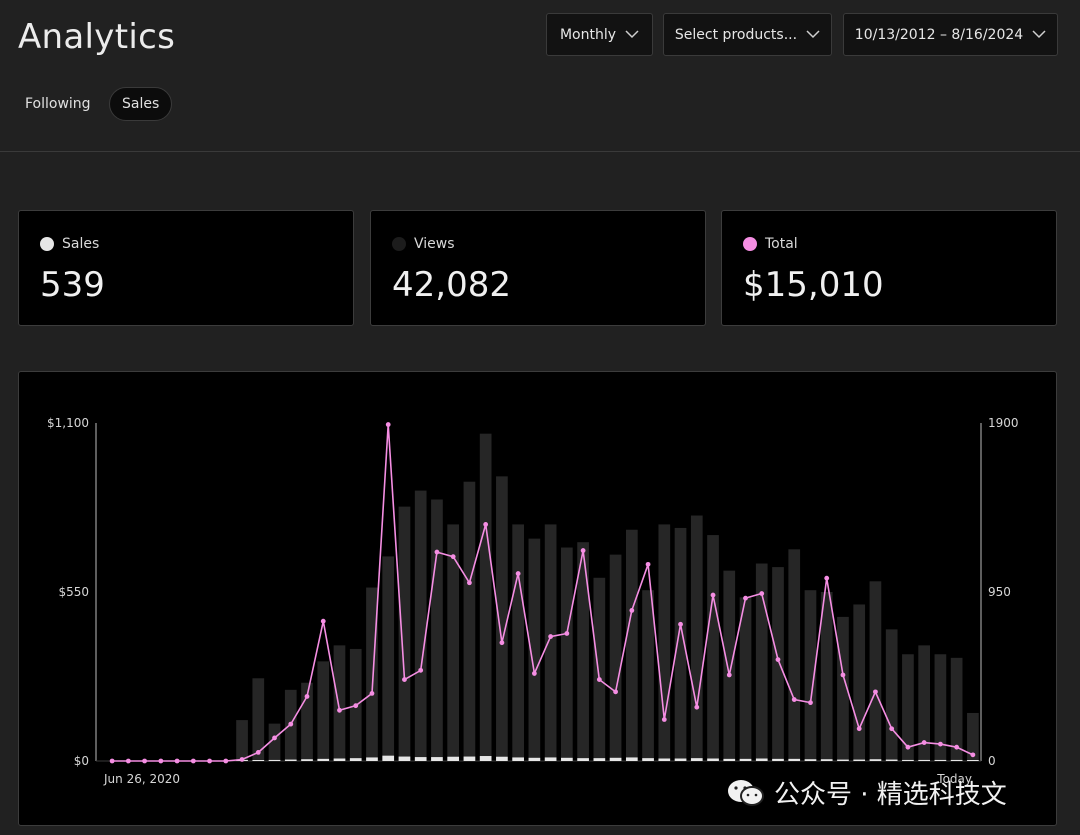 Image resolution: width=1080 pixels, height=835 pixels. Describe the element at coordinates (890, 795) in the screenshot. I see `watermark-text: 公众号 · 精选科技文` at that location.